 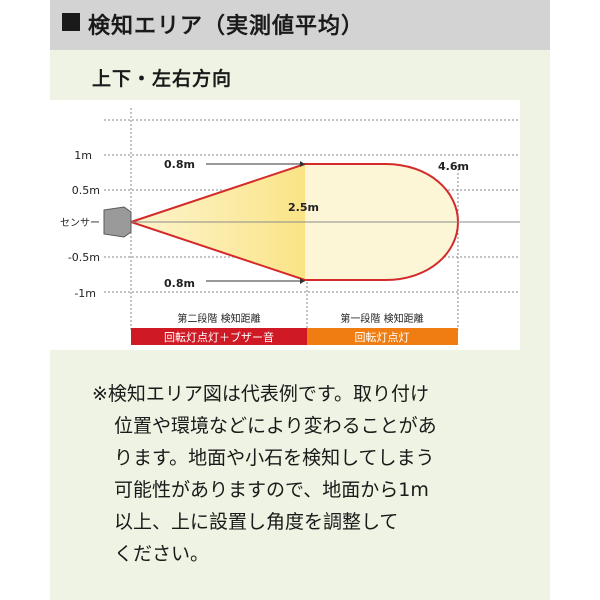 I want to click on bottom-width-label: 0.8m, so click(x=179, y=283).